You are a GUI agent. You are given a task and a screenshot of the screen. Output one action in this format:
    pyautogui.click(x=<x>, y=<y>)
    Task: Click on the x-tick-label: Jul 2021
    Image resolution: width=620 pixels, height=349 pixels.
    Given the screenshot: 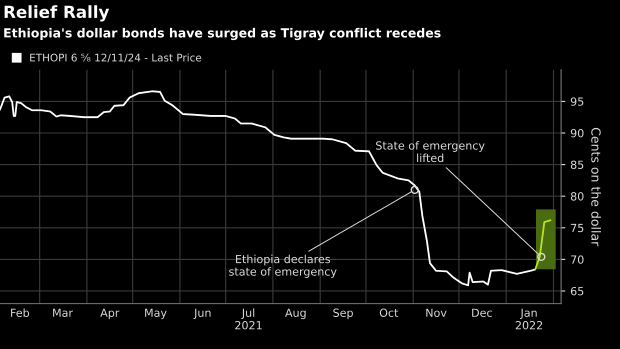 What is the action you would take?
    pyautogui.click(x=248, y=319)
    